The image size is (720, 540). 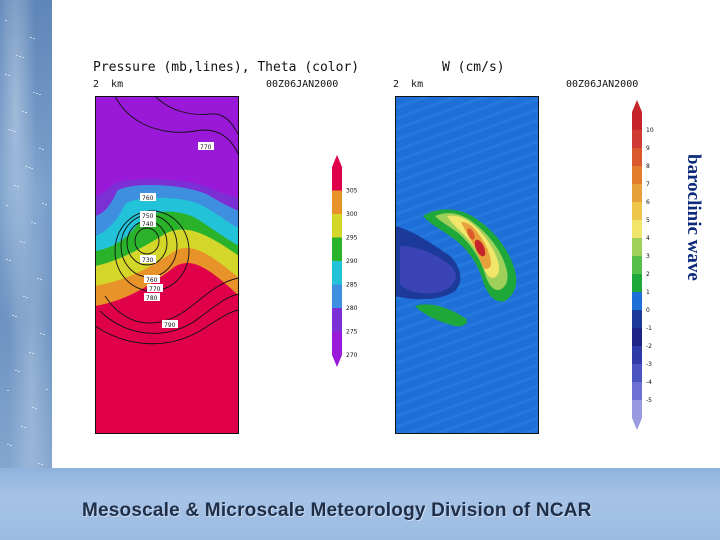 I want to click on contour-label: 730, so click(x=148, y=260).